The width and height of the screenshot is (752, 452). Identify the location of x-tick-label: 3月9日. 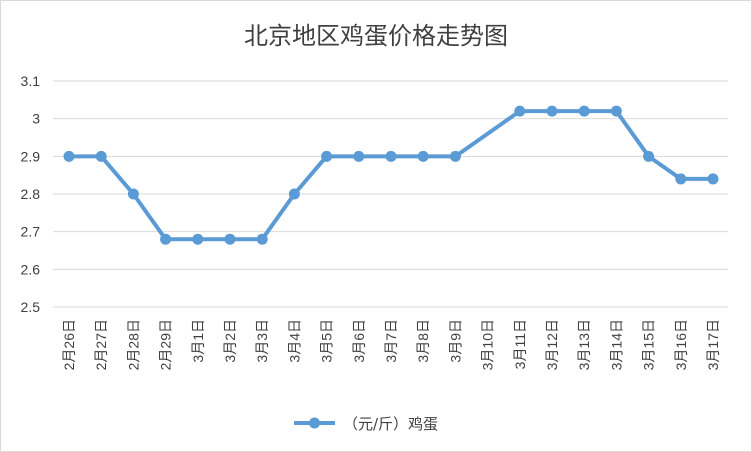
(455, 341).